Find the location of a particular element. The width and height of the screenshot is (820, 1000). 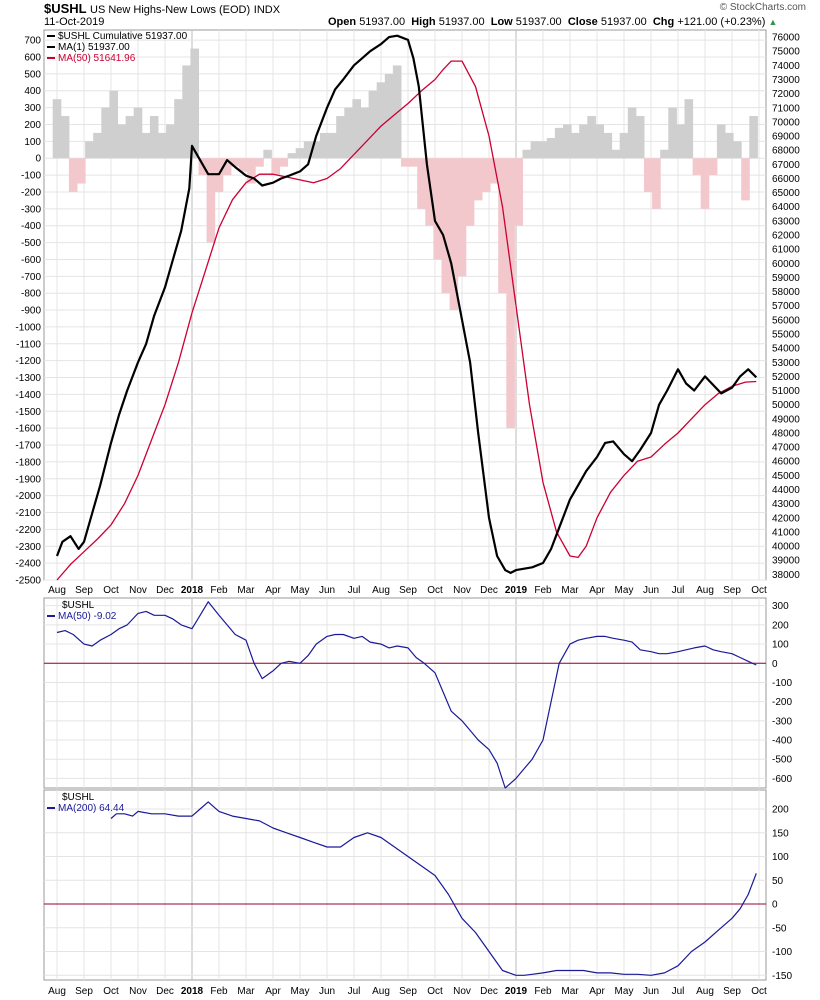

osc-tick-label: 100 is located at coordinates (780, 857).